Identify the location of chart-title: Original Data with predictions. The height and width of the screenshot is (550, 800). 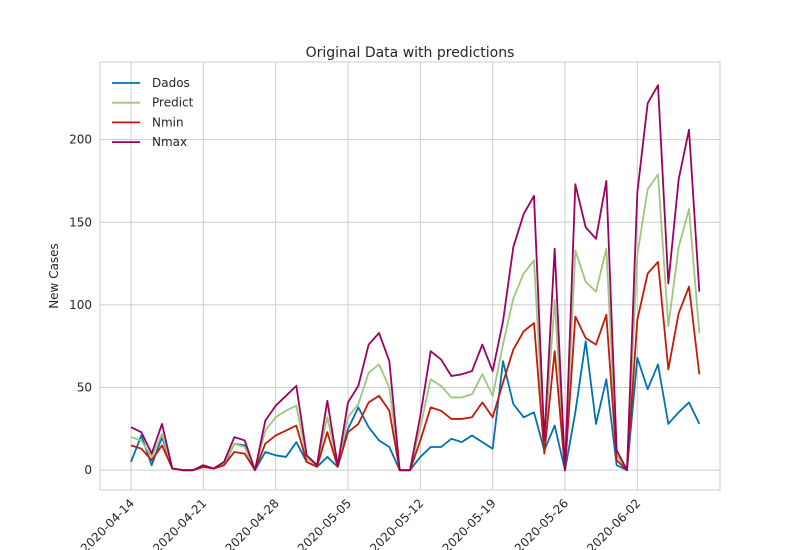
(410, 53).